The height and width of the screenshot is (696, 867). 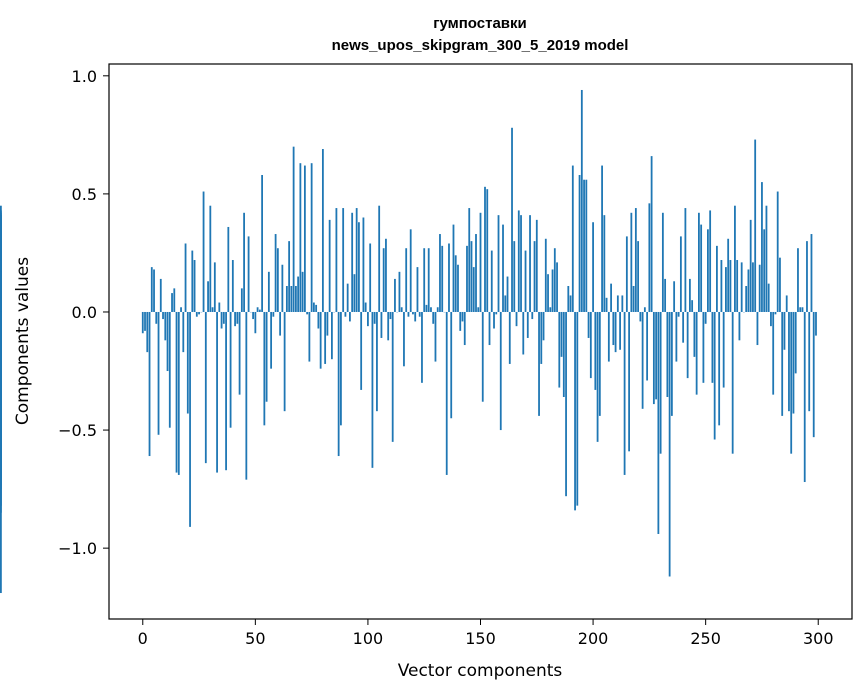 I want to click on y-tick-label: 0.5, so click(x=84, y=194).